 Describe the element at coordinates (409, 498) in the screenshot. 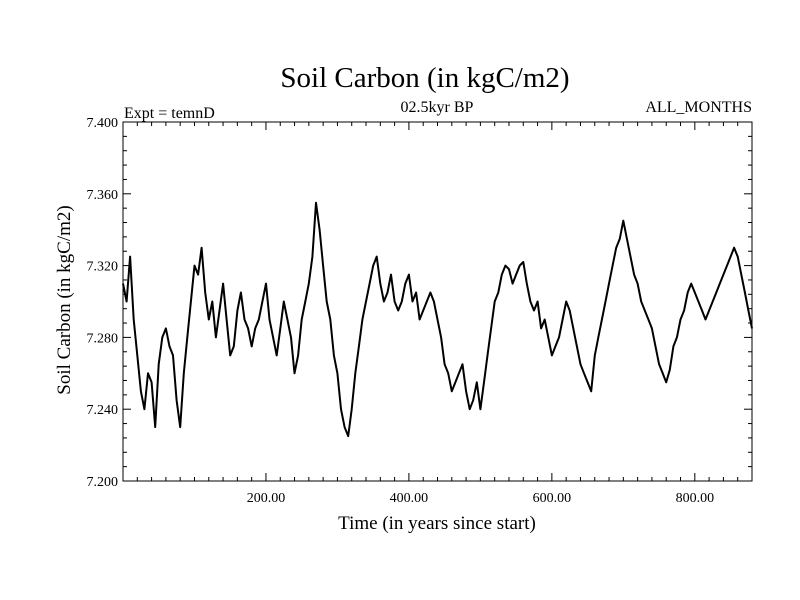

I see `x-tick-label: 400.00` at that location.